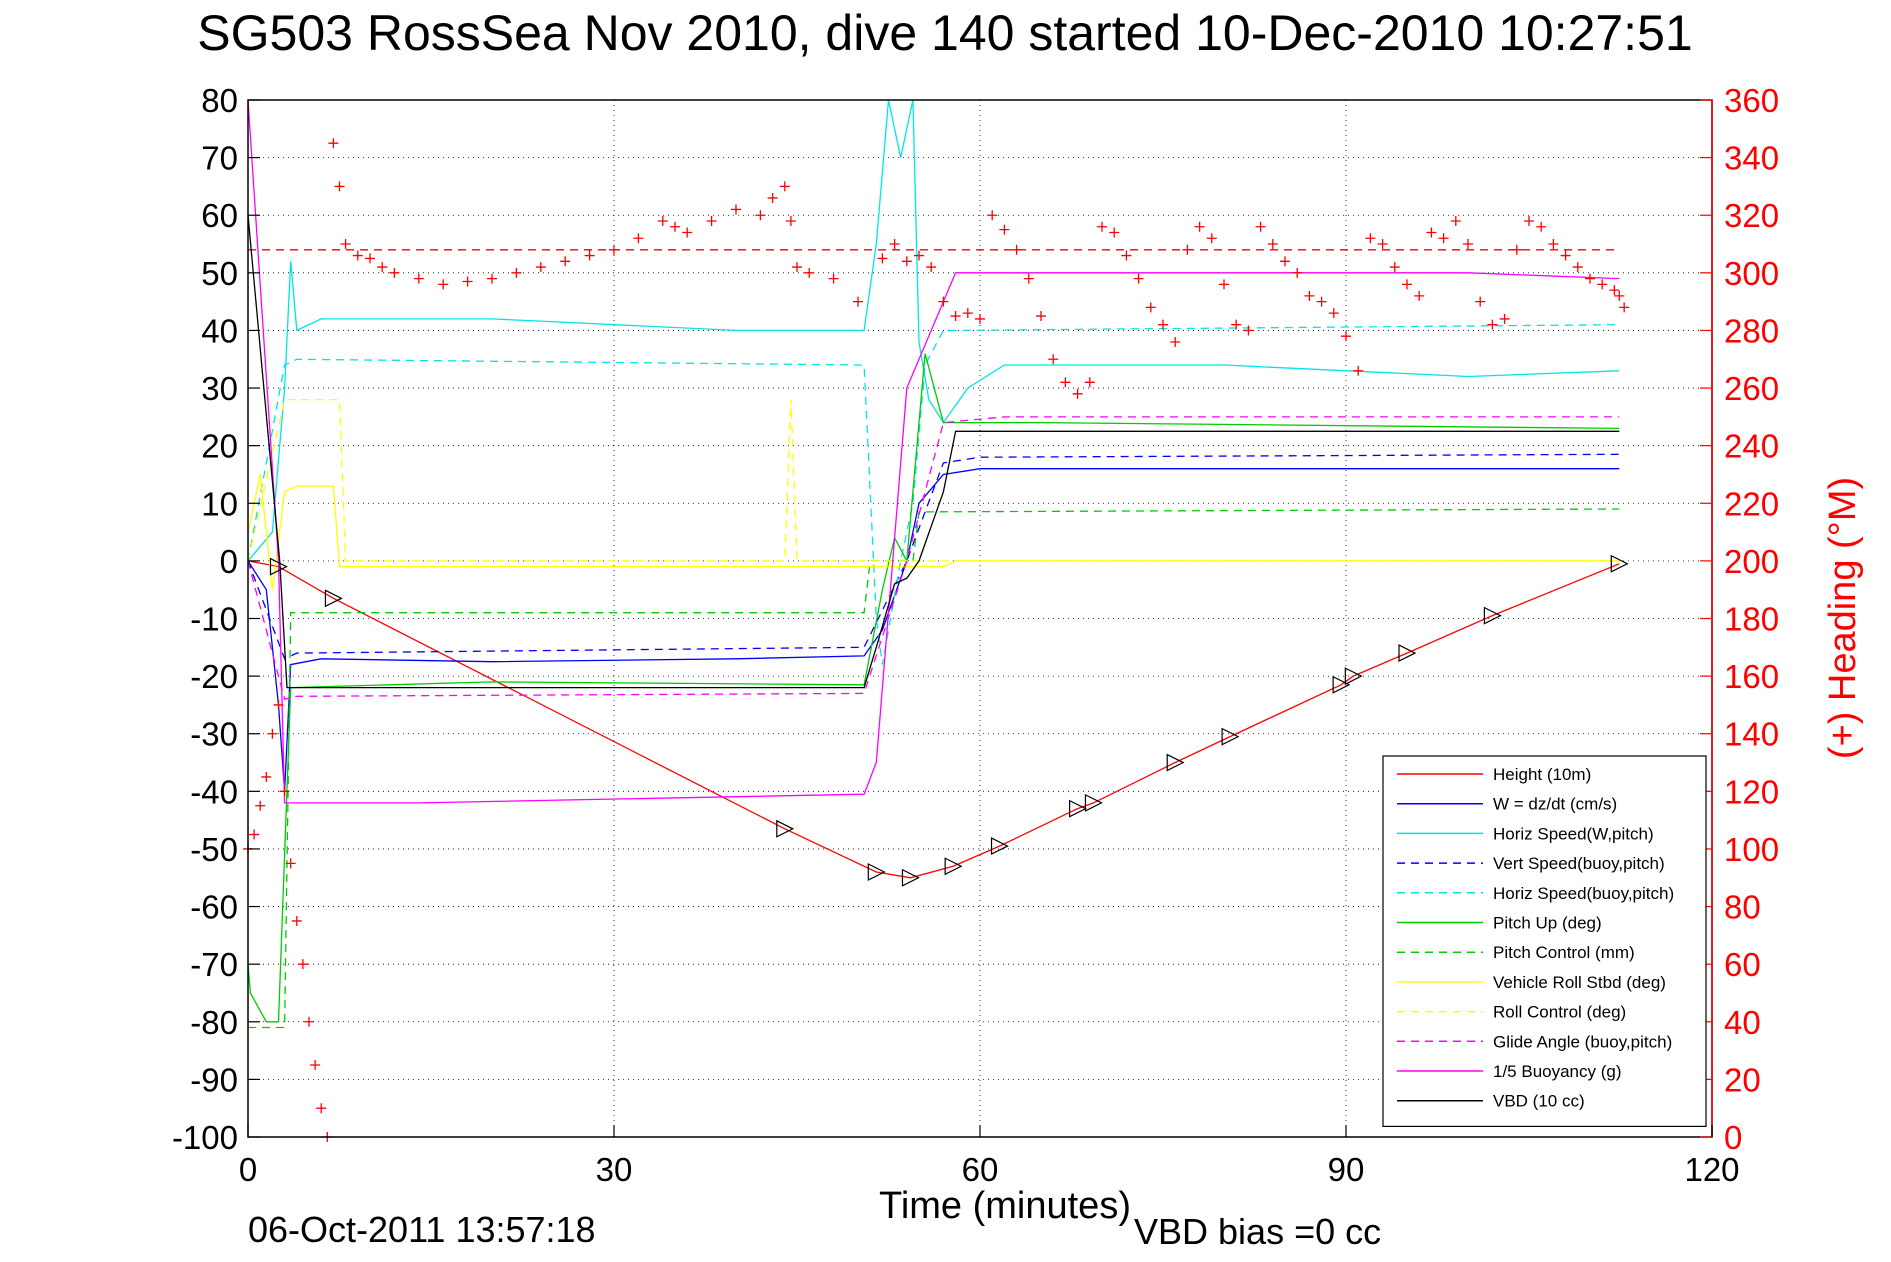 The width and height of the screenshot is (1891, 1262). What do you see at coordinates (1751, 849) in the screenshot?
I see `tick-label-right: 100` at bounding box center [1751, 849].